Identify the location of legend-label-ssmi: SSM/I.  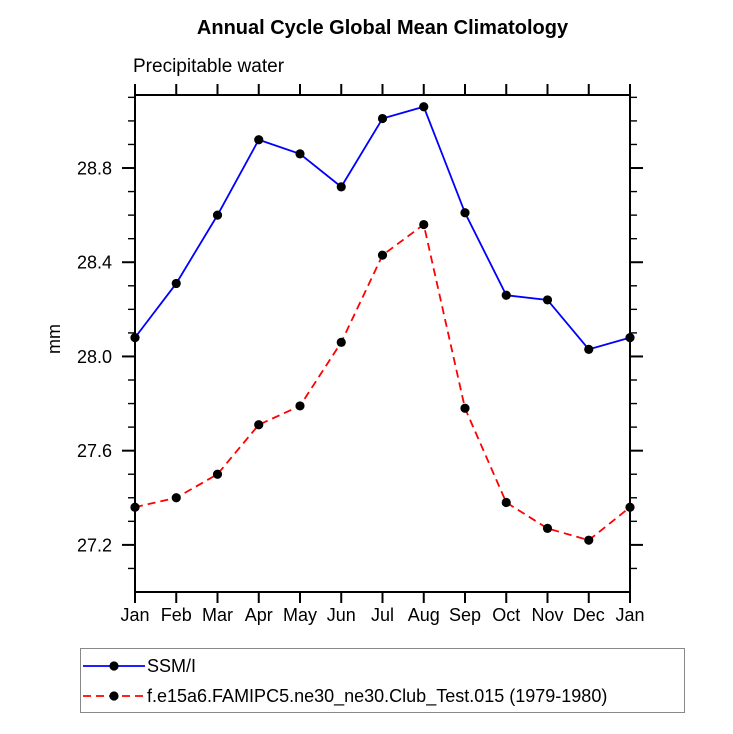
(172, 665).